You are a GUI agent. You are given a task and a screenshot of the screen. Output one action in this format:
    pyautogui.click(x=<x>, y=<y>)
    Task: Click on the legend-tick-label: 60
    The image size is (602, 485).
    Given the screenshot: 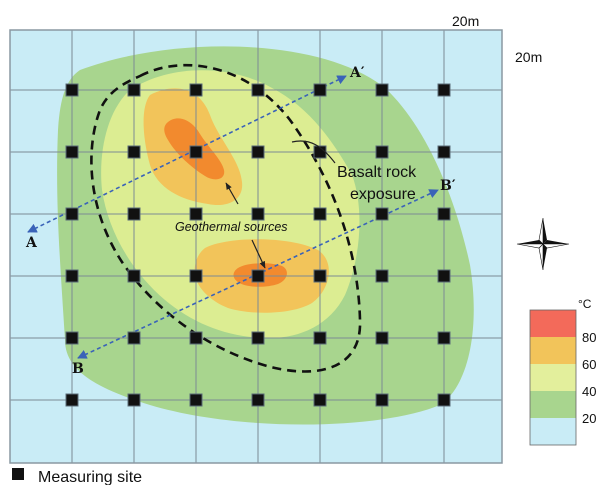 What is the action you would take?
    pyautogui.click(x=589, y=364)
    